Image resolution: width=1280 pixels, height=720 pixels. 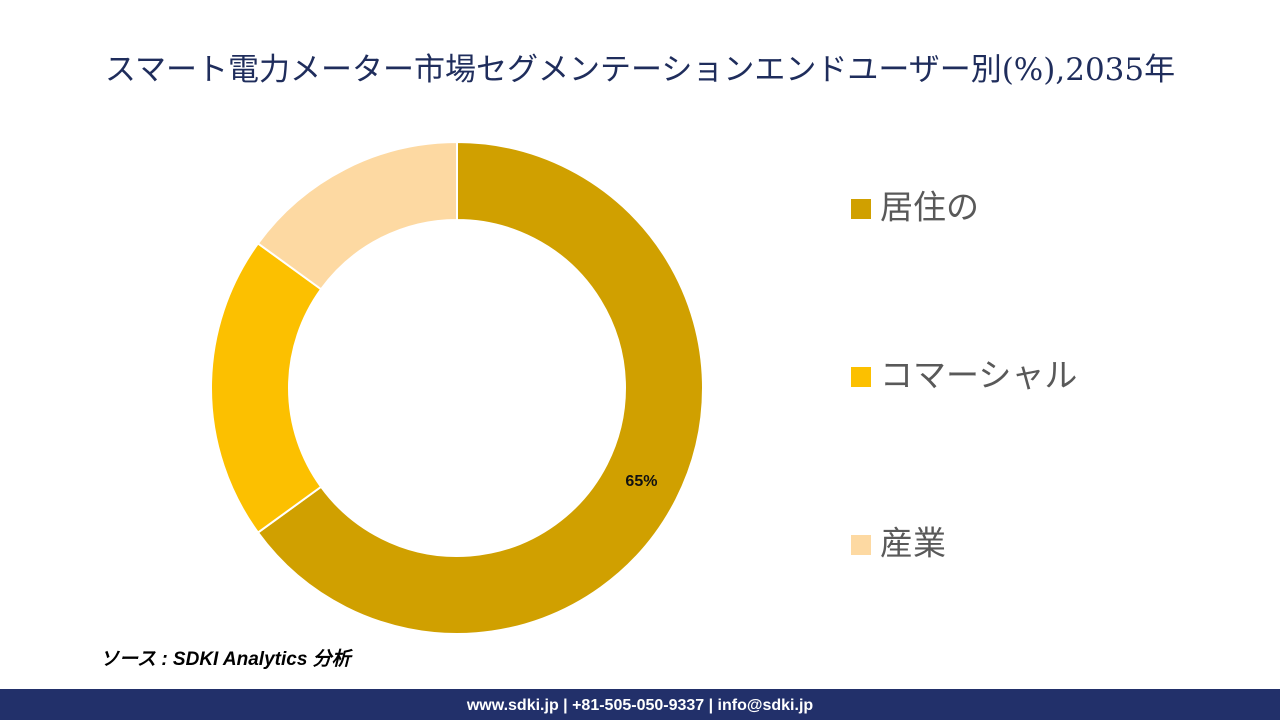 I want to click on source: ソース : SDKI Analytics 分析, so click(x=227, y=659).